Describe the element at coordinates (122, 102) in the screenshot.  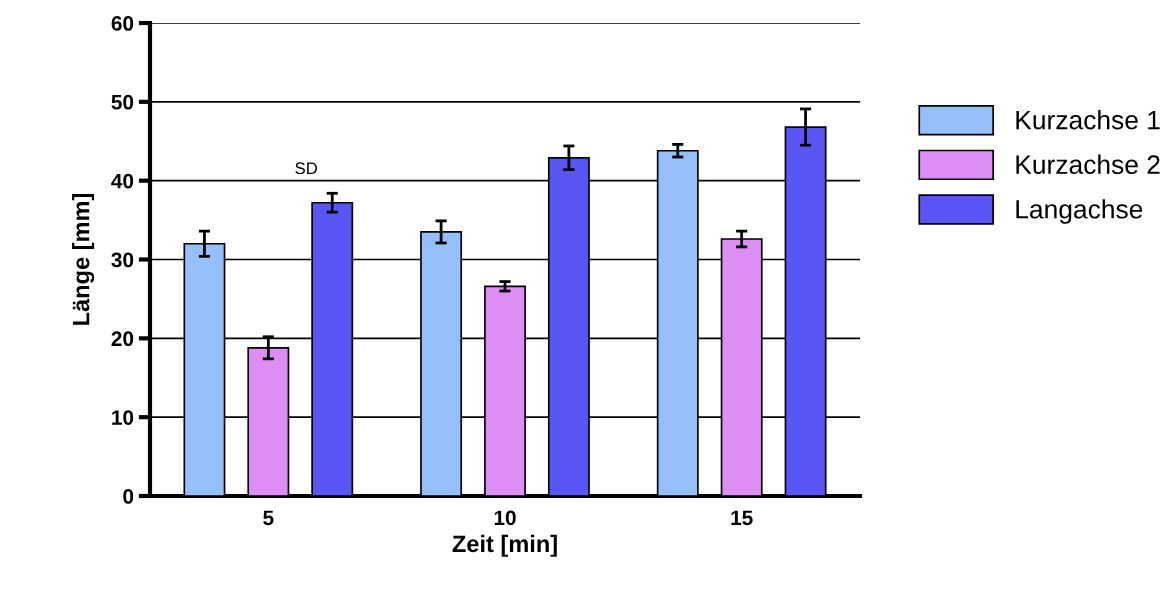
I see `y-tick-label: 50` at that location.